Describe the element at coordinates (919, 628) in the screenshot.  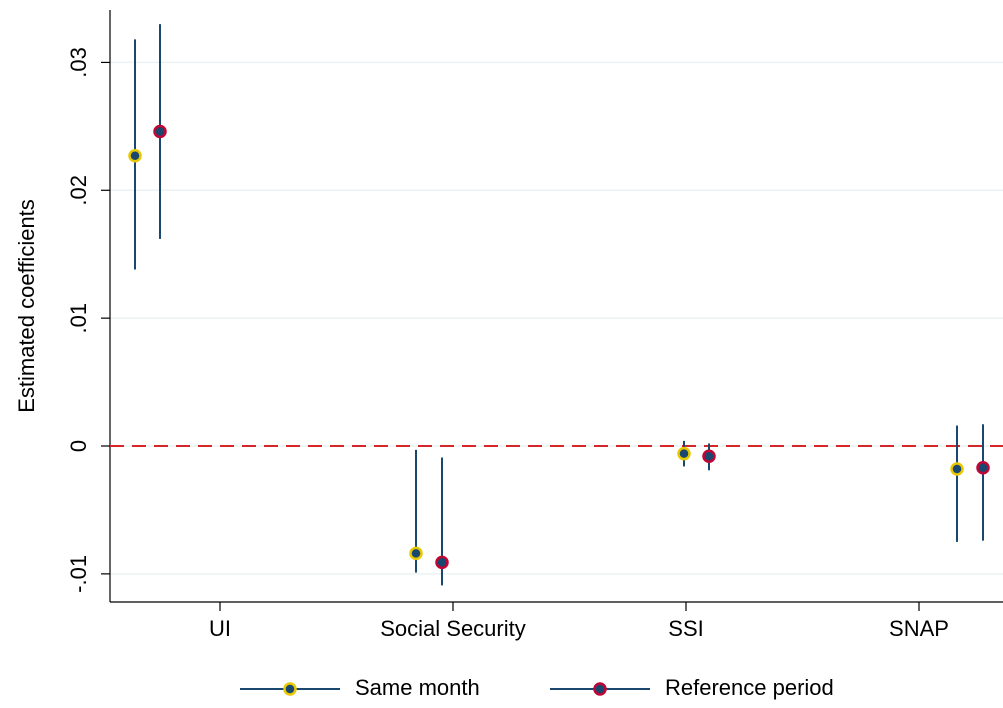
I see `x-tick-label: SNAP` at that location.